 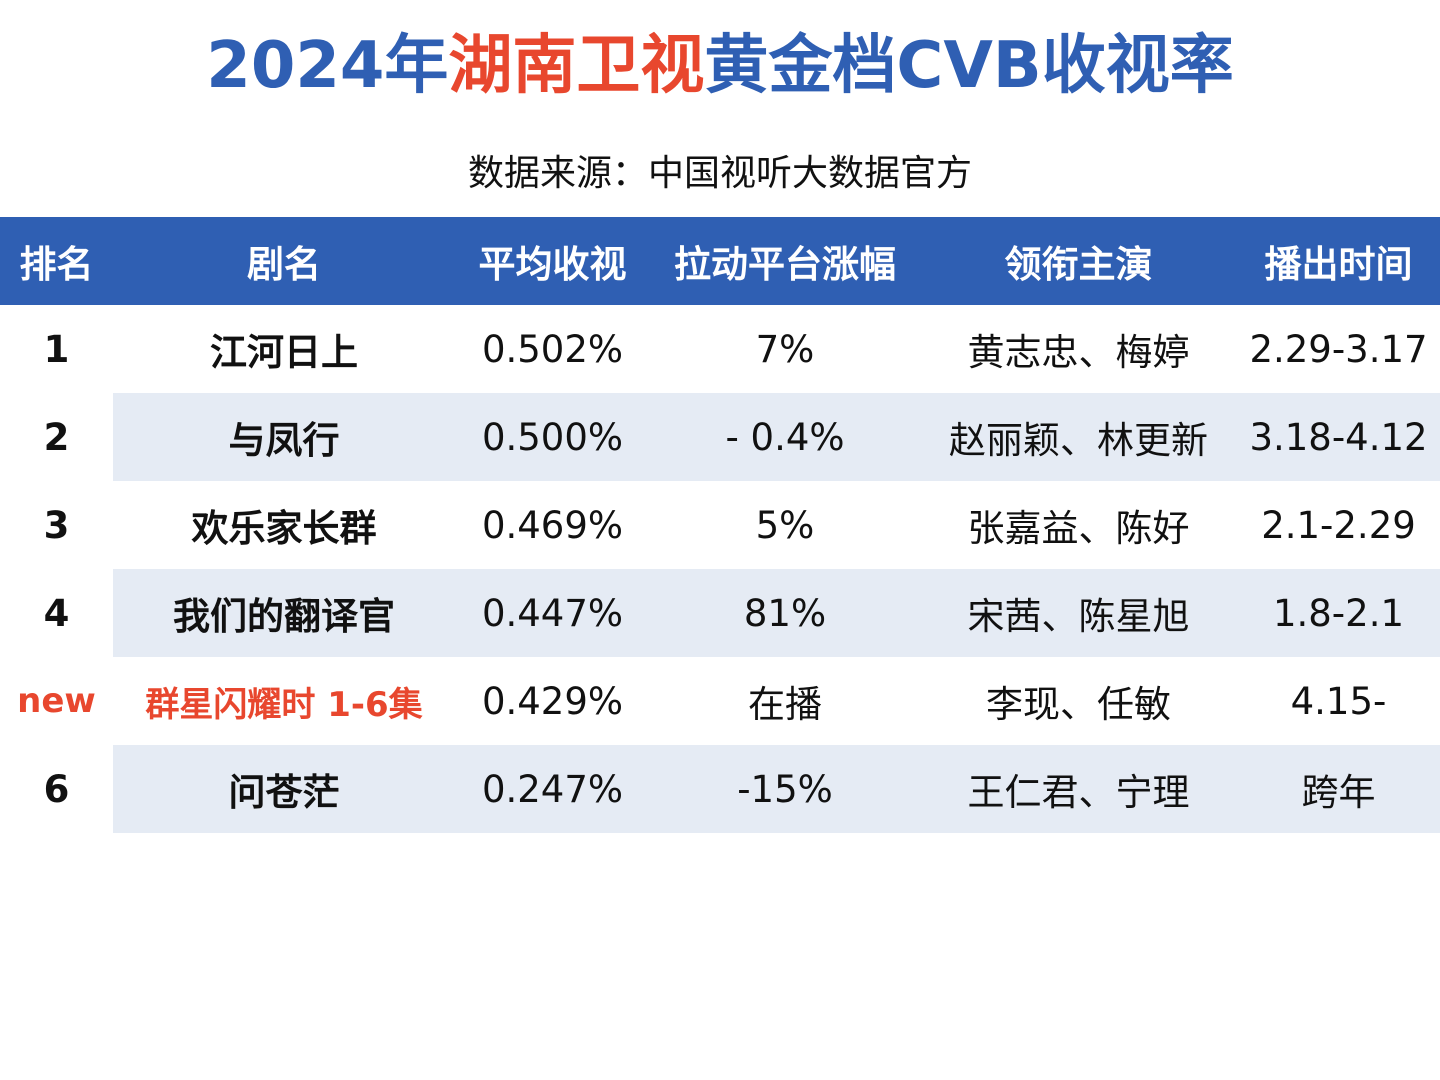 What do you see at coordinates (785, 261) in the screenshot?
I see `column-header: 拉动平台涨幅` at bounding box center [785, 261].